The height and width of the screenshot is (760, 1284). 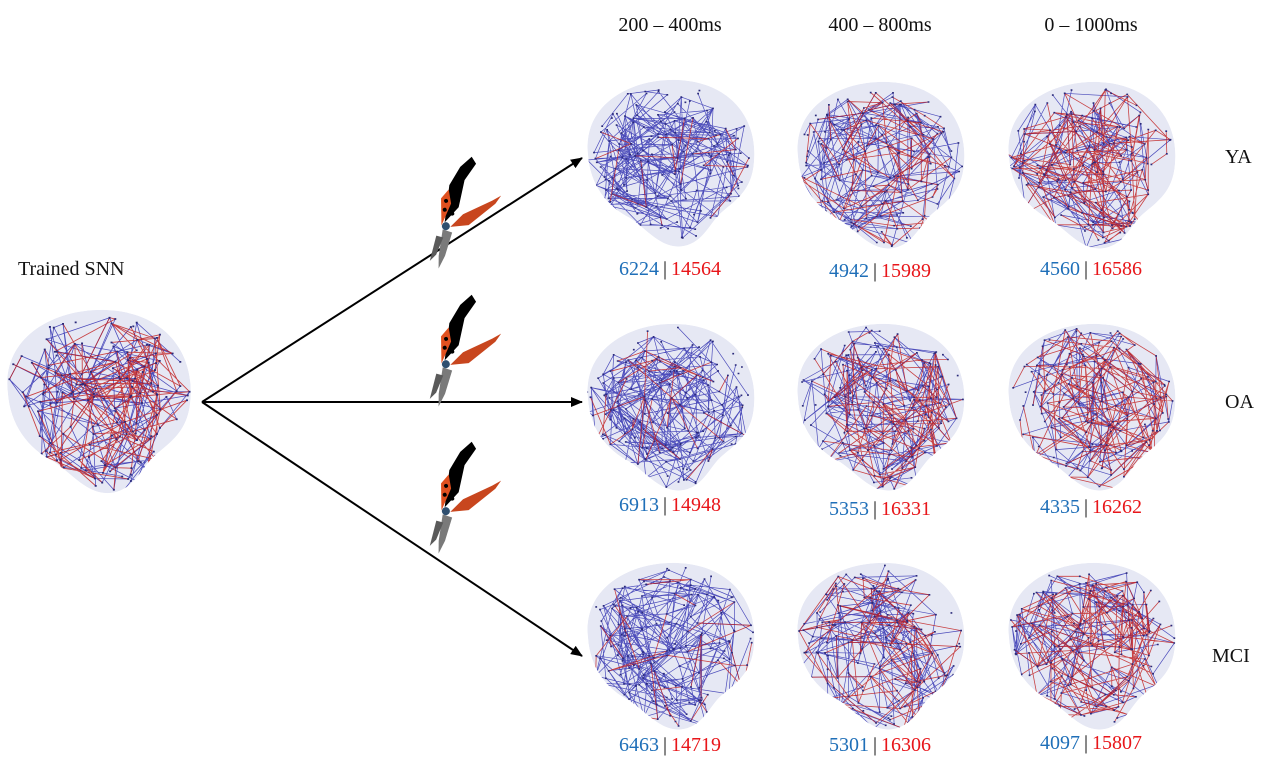 I want to click on count-red: 14948, so click(x=696, y=505).